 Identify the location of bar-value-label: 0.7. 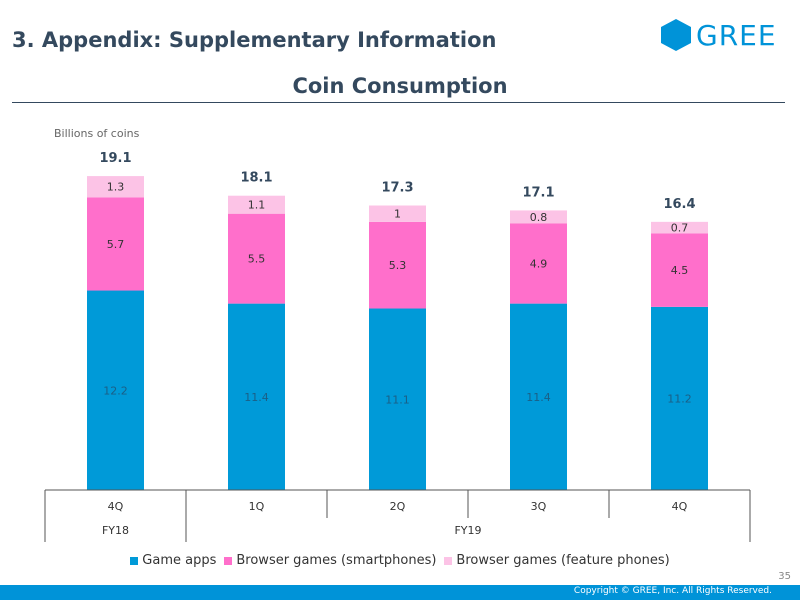
(680, 228).